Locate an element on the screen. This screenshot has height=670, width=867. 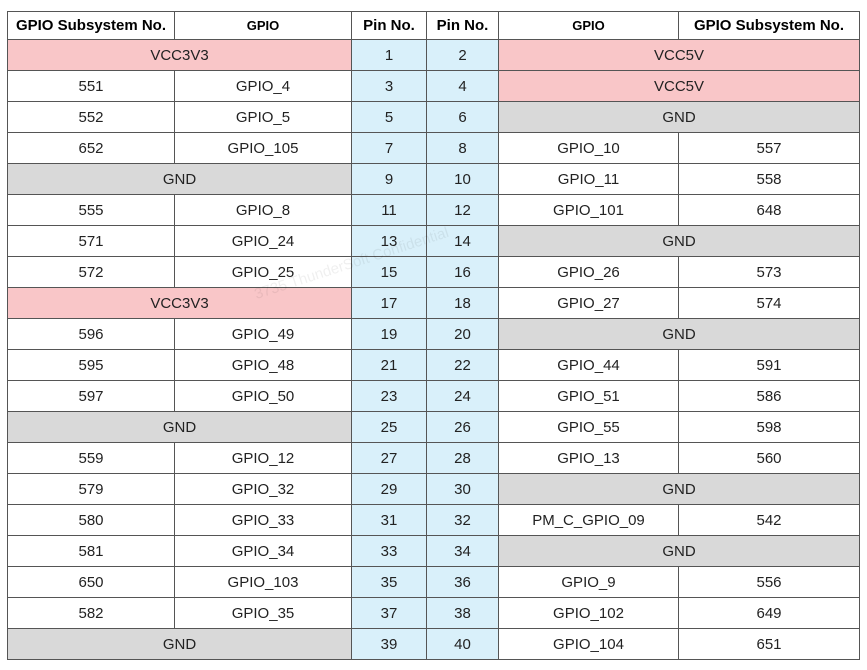
gpio-subsystem-cell: 558 is located at coordinates (769, 179).